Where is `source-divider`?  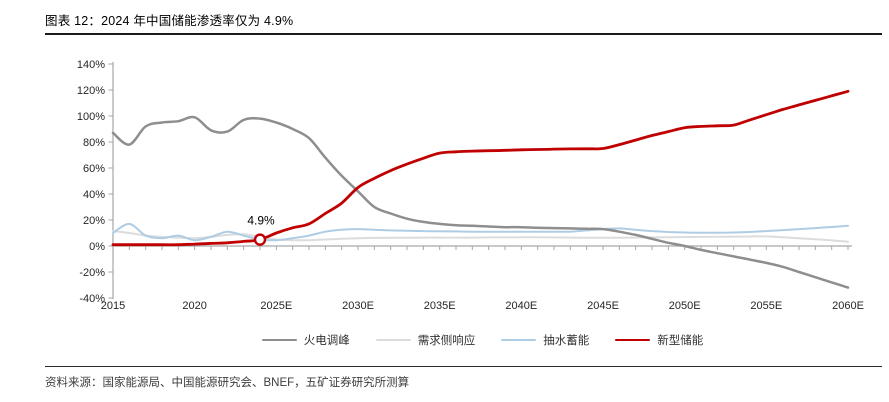
source-divider is located at coordinates (463, 366).